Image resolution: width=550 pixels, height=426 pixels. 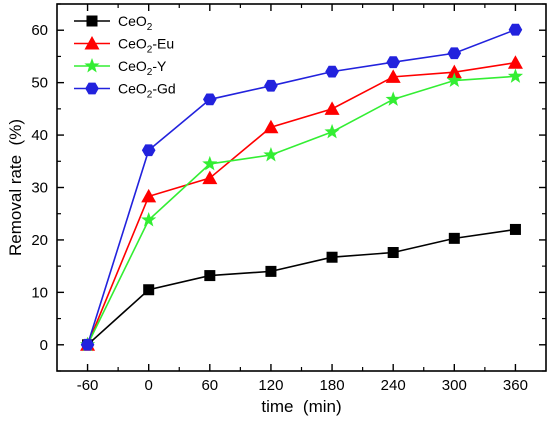 I want to click on legend-label-part: -Eu, so click(x=163, y=44).